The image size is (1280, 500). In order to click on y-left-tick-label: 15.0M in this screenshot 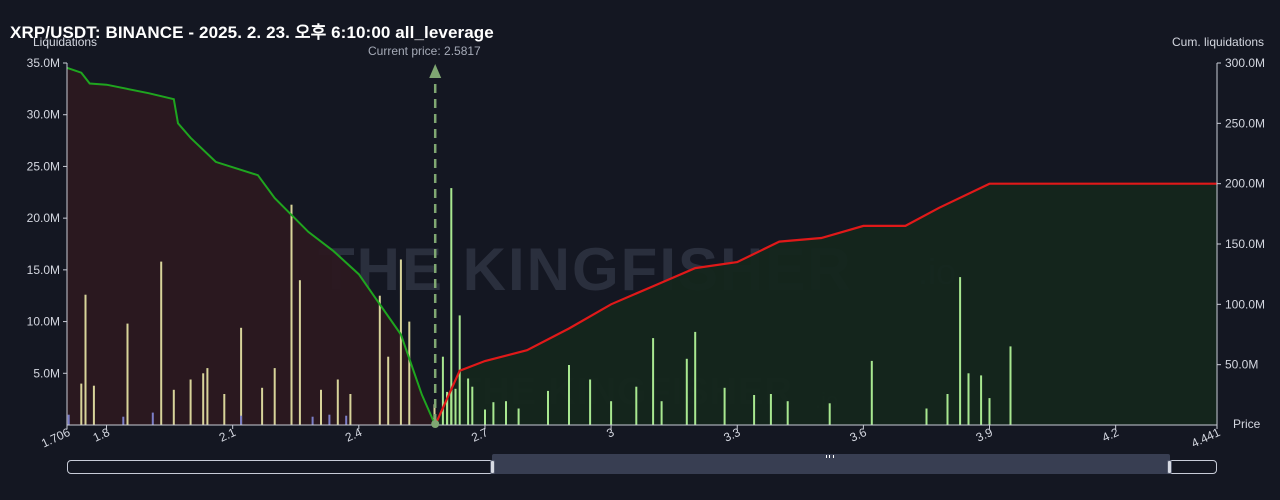, I will do `click(43, 270)`.